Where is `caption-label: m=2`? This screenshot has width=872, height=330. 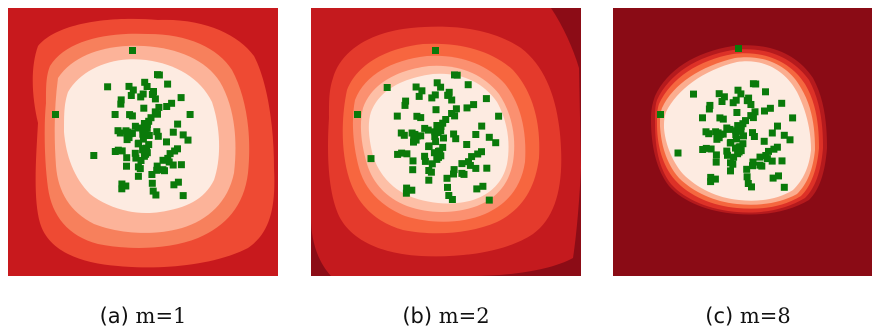
caption-label: m=2 is located at coordinates (464, 316).